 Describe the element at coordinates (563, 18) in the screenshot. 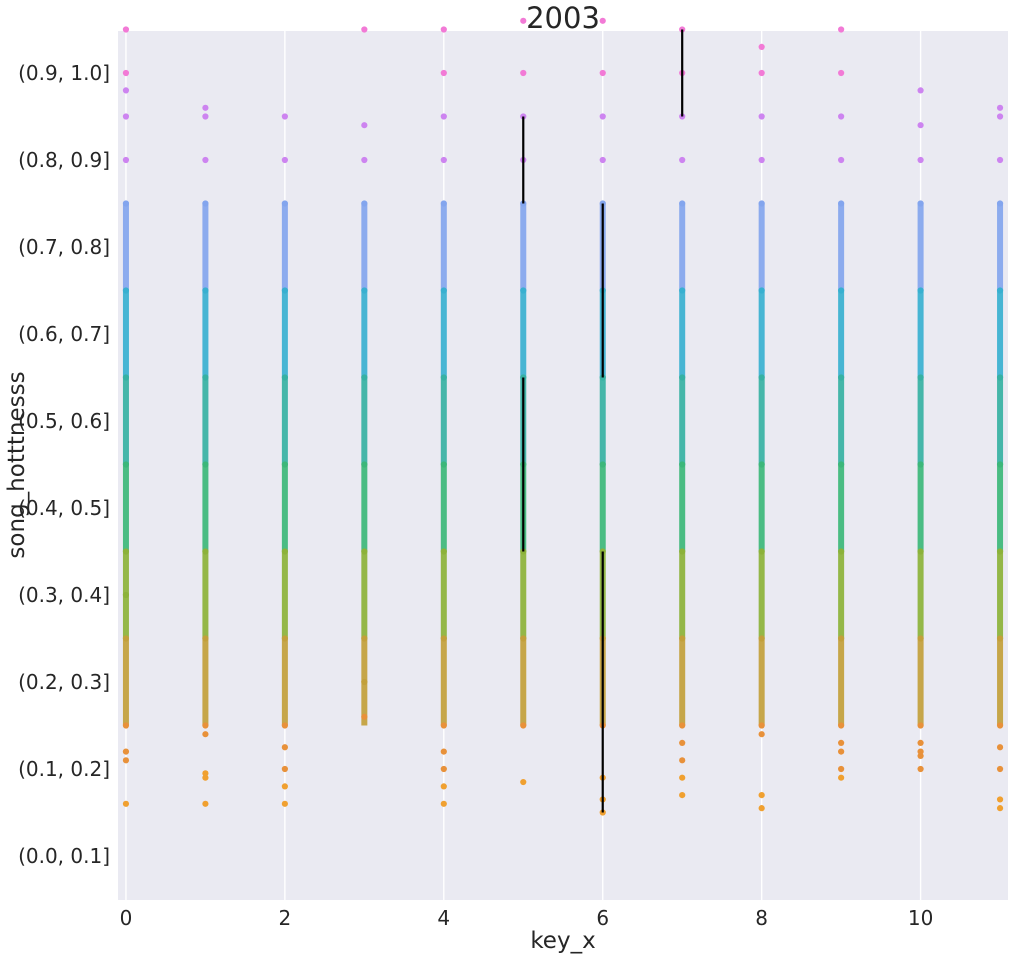

I see `chart-title: 2003` at that location.